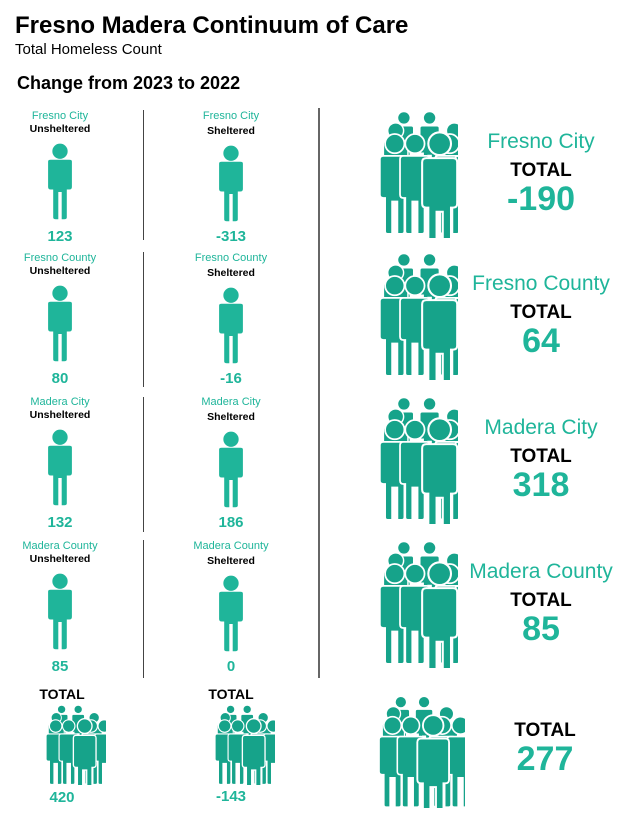 The height and width of the screenshot is (815, 624). Describe the element at coordinates (60, 666) in the screenshot. I see `unsheltered-value-madera-county: 85` at that location.